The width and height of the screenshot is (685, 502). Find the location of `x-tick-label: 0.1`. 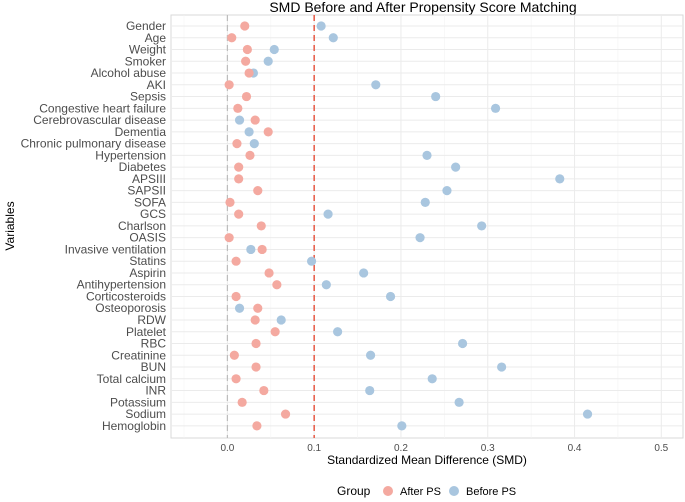

x-tick-label: 0.1 is located at coordinates (314, 448).